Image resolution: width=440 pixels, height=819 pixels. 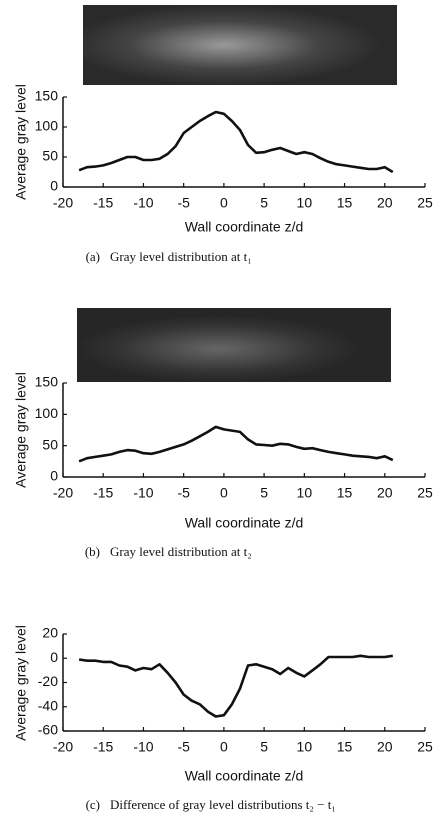 I want to click on caption-label: (c), so click(x=93, y=804).